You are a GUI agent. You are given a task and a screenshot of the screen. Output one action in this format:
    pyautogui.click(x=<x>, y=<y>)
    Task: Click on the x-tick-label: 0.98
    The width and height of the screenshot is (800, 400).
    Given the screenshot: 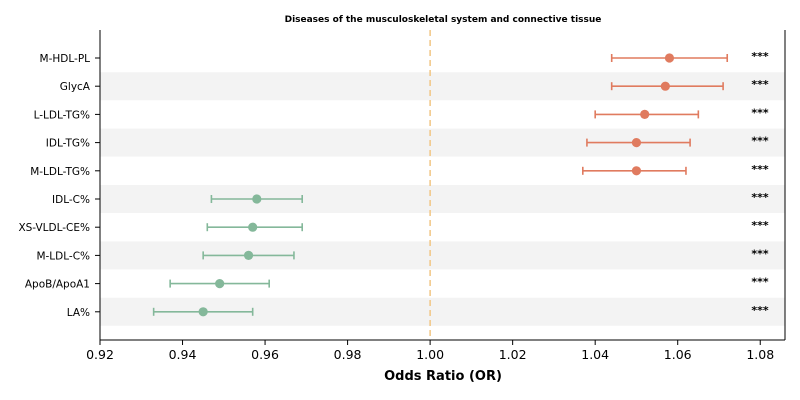 What is the action you would take?
    pyautogui.click(x=348, y=354)
    